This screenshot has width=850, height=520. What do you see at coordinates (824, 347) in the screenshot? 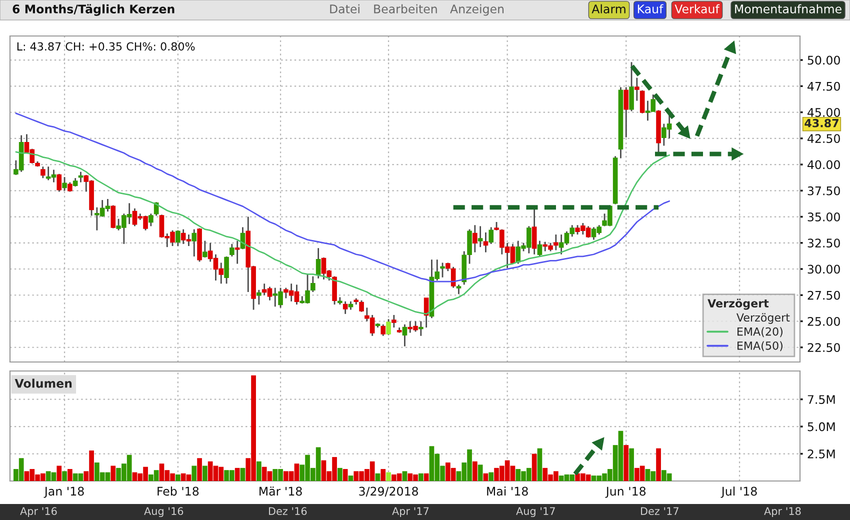
I see `y-tick-label: 22.50` at bounding box center [824, 347].